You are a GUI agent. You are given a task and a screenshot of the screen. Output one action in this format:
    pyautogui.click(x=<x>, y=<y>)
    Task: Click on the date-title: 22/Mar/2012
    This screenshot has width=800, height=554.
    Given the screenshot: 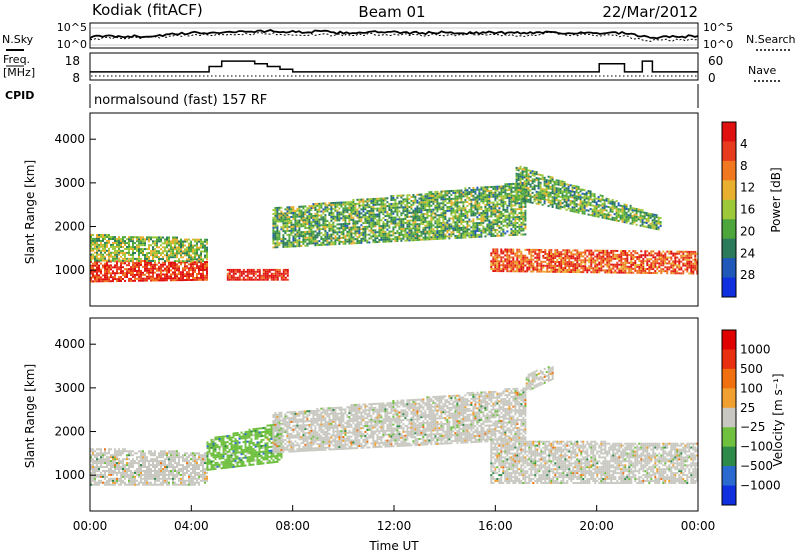 What is the action you would take?
    pyautogui.click(x=650, y=12)
    